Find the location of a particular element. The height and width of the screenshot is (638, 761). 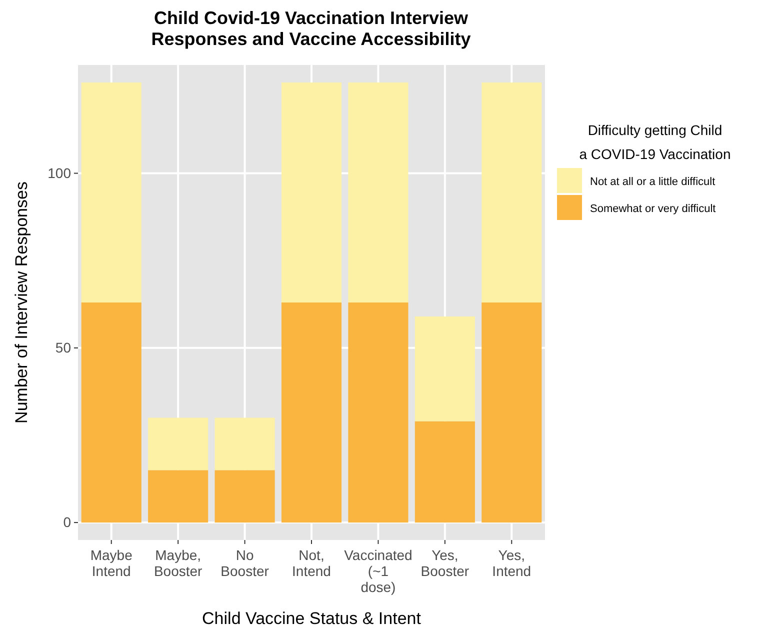

x-tick-label: No Booster is located at coordinates (245, 563).